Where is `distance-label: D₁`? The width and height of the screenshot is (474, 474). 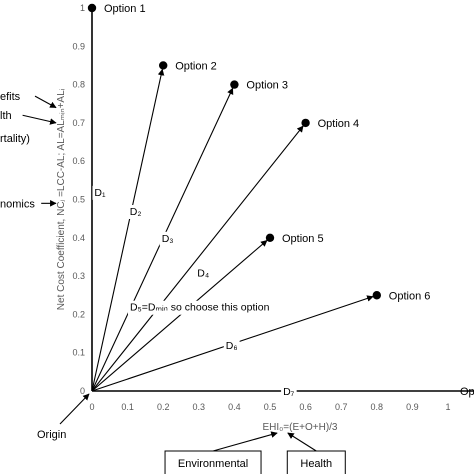
distance-label: D₁ is located at coordinates (100, 193).